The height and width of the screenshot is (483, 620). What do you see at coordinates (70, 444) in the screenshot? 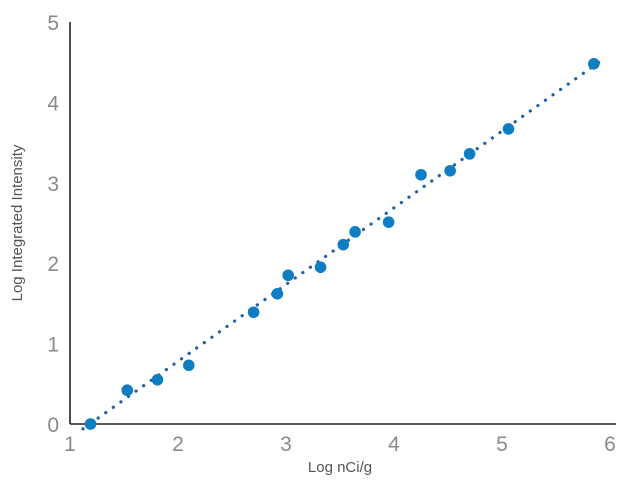
I see `x-tick-label: 1` at bounding box center [70, 444].